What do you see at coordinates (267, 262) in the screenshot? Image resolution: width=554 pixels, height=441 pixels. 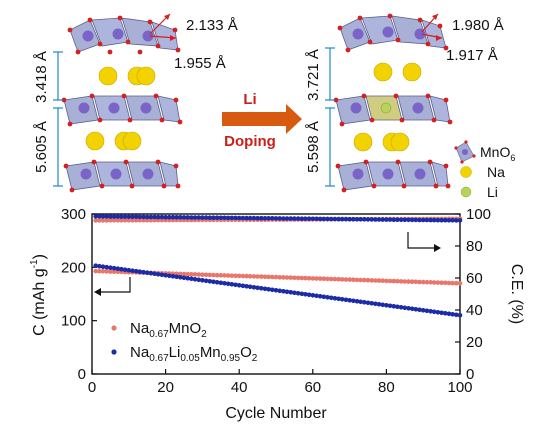 I see `axis-indicator-arrows` at bounding box center [267, 262].